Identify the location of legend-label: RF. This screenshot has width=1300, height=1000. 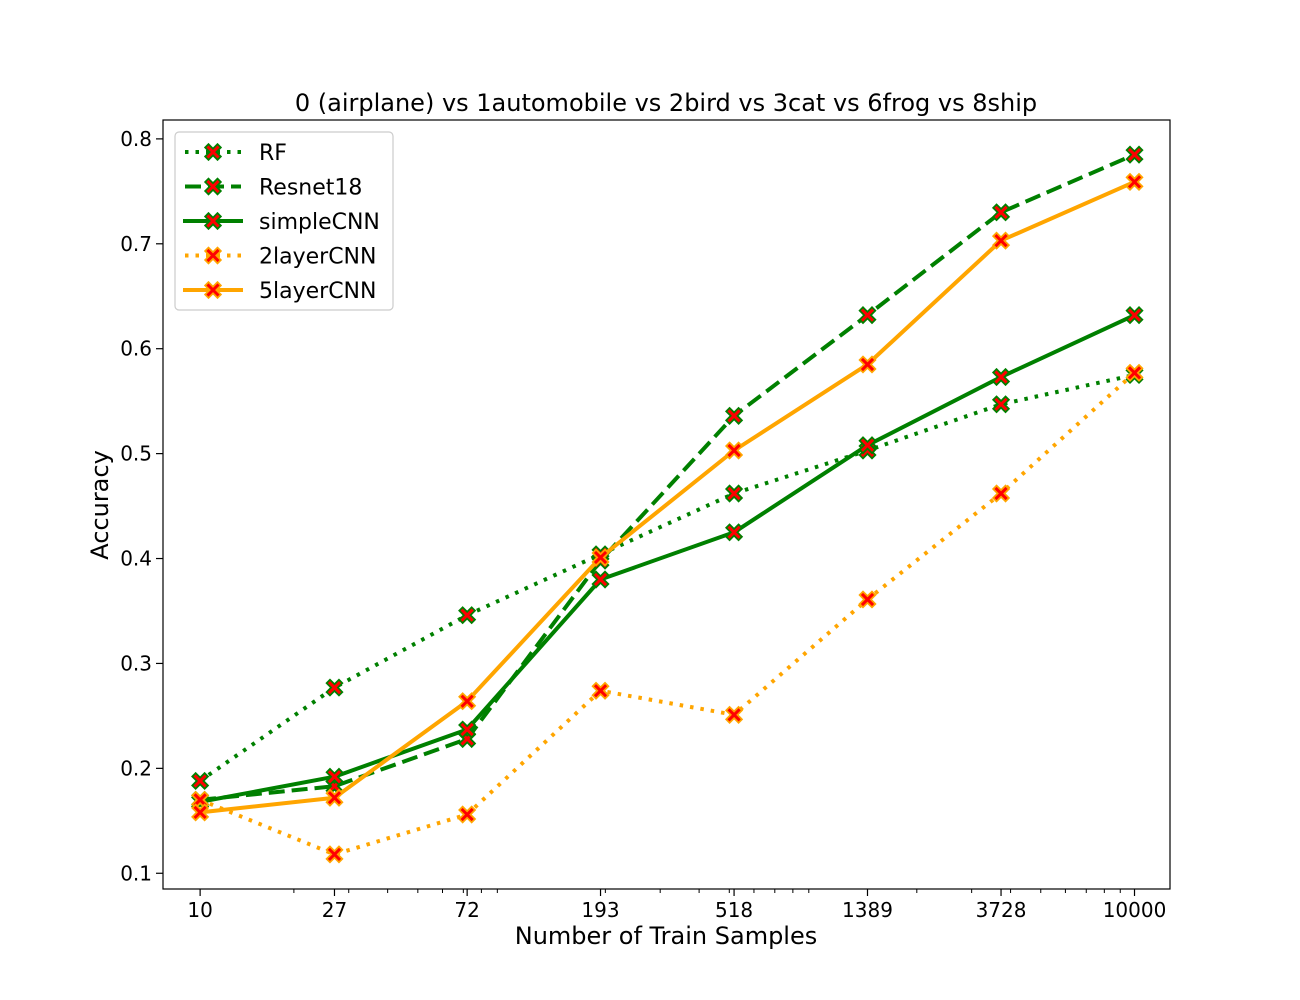
(273, 153).